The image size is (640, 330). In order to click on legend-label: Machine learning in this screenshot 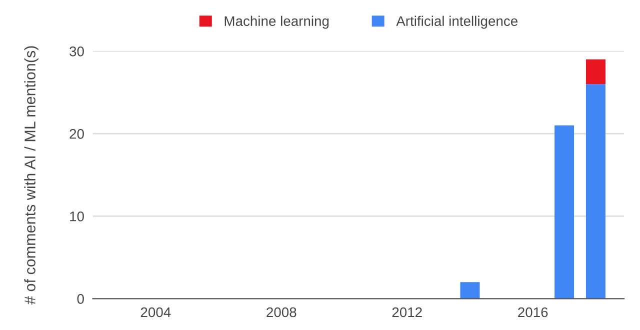, I will do `click(276, 22)`.